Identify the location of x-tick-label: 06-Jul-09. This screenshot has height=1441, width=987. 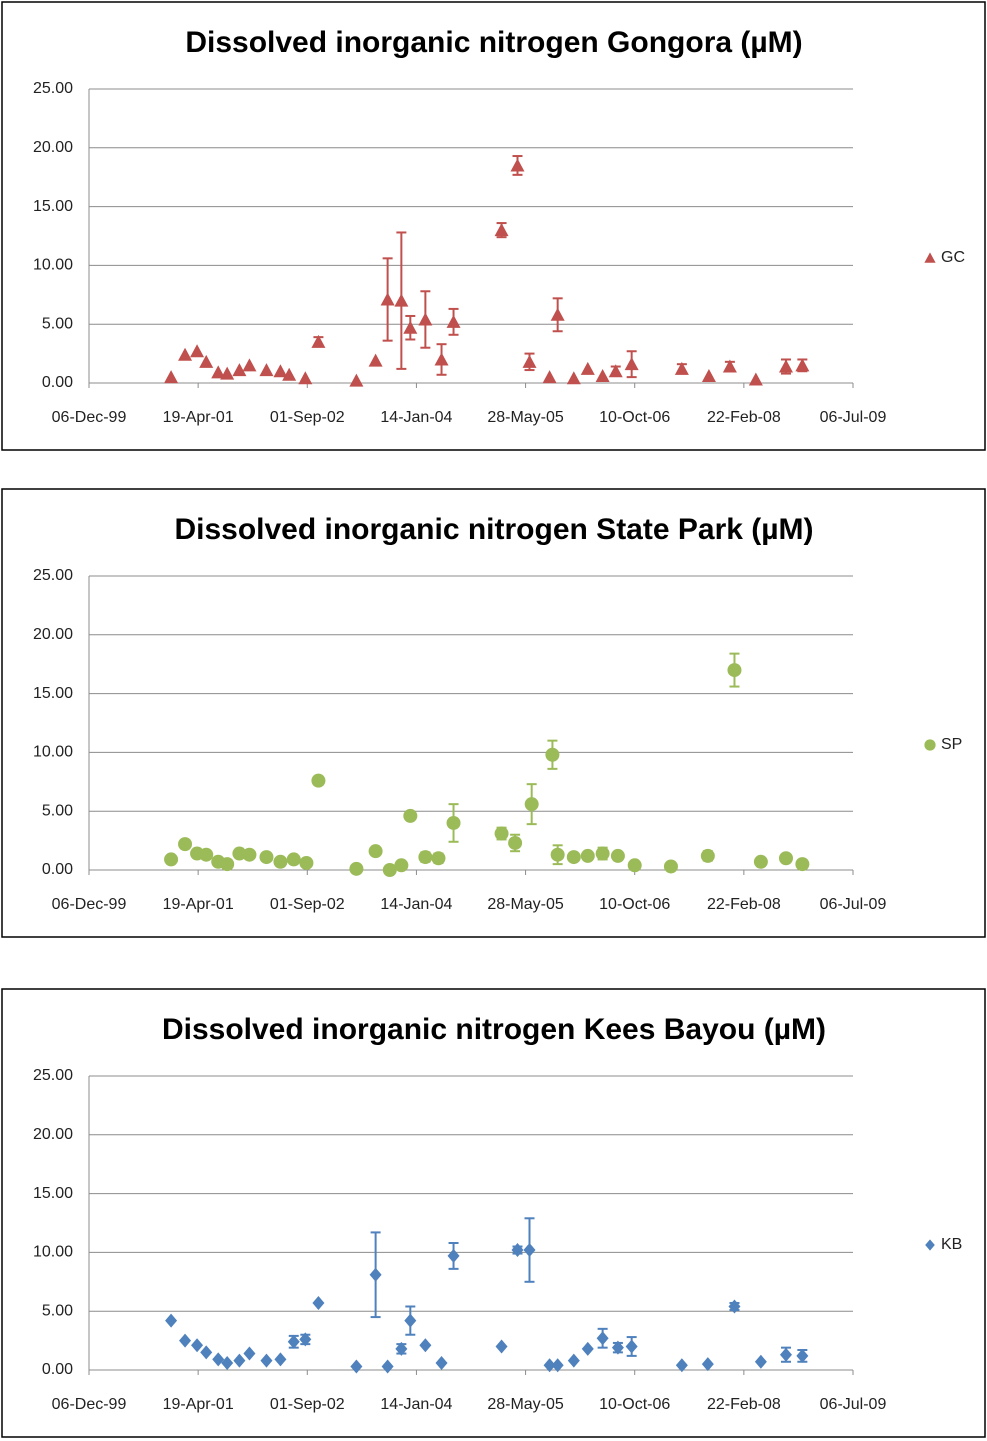
(853, 1404).